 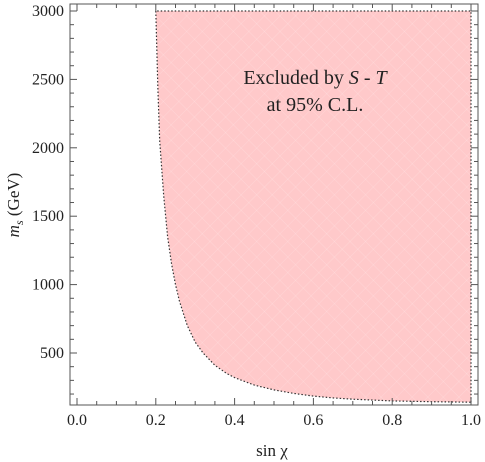 What do you see at coordinates (392, 420) in the screenshot?
I see `x-tick-label: 0.8` at bounding box center [392, 420].